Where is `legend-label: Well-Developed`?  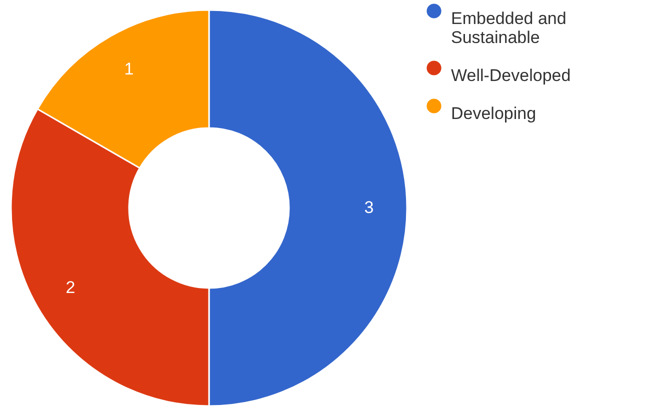
legend-label: Well-Developed is located at coordinates (511, 75).